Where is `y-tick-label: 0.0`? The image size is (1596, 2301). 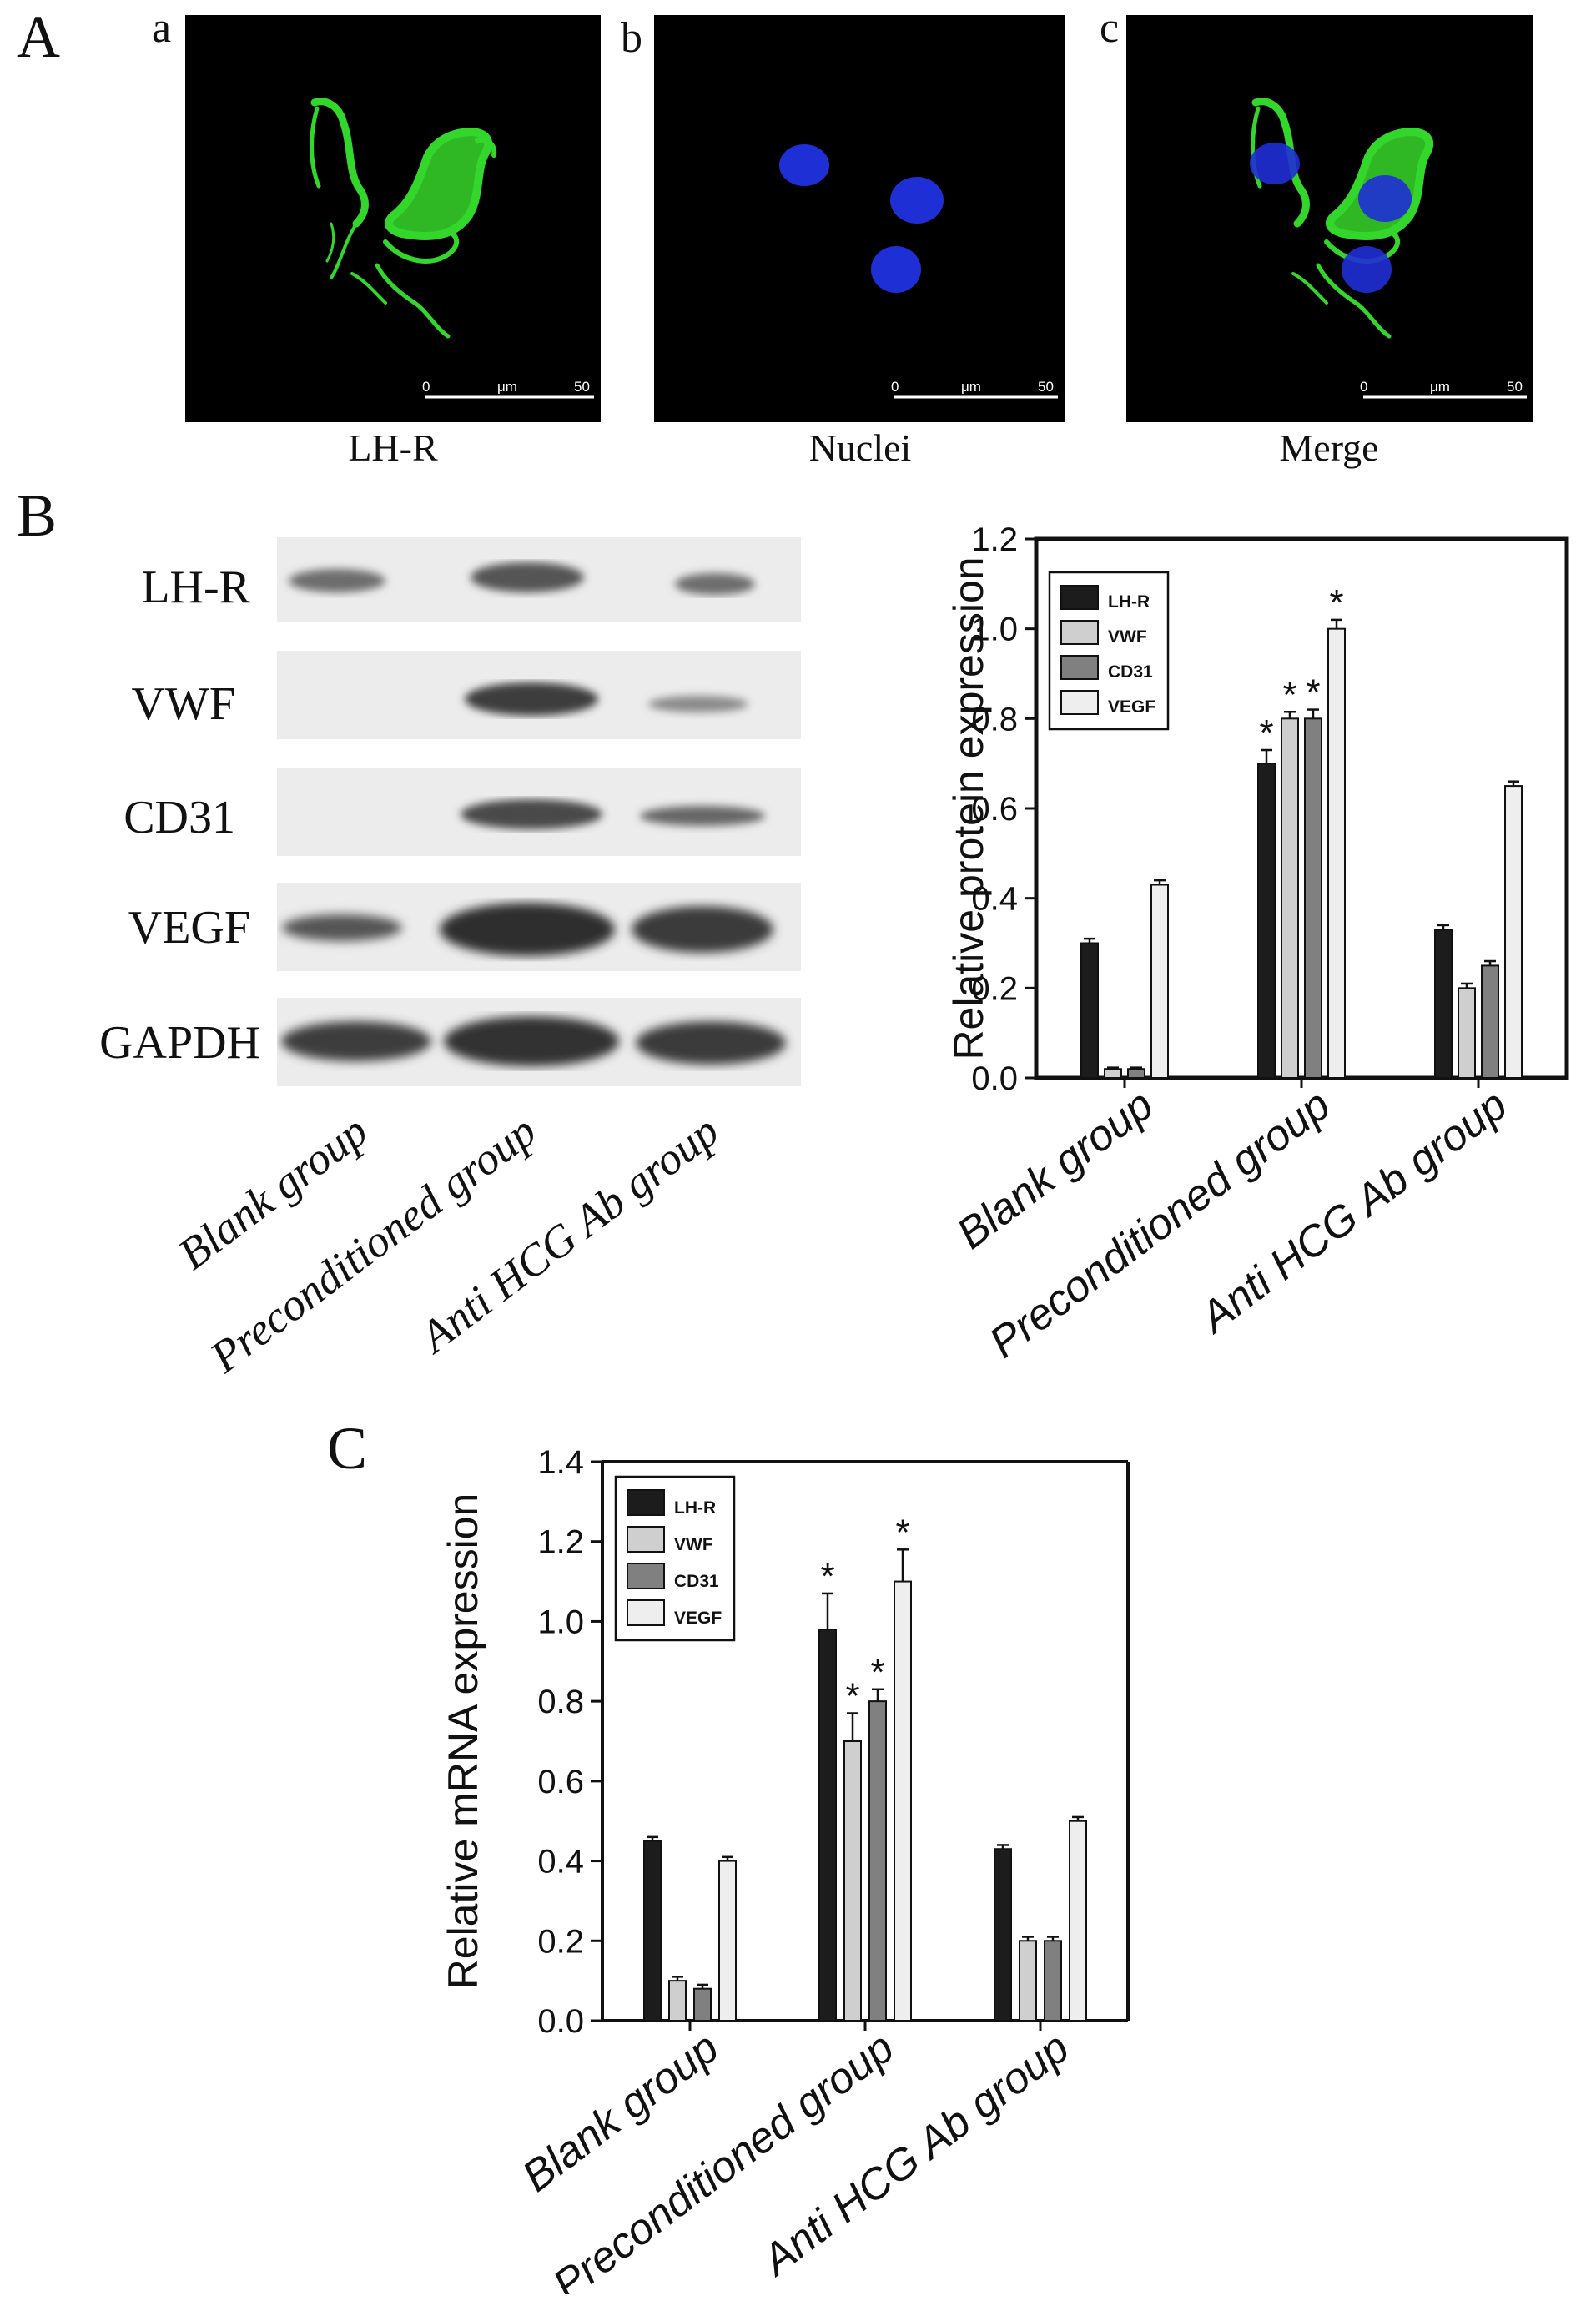 y-tick-label: 0.0 is located at coordinates (560, 2021).